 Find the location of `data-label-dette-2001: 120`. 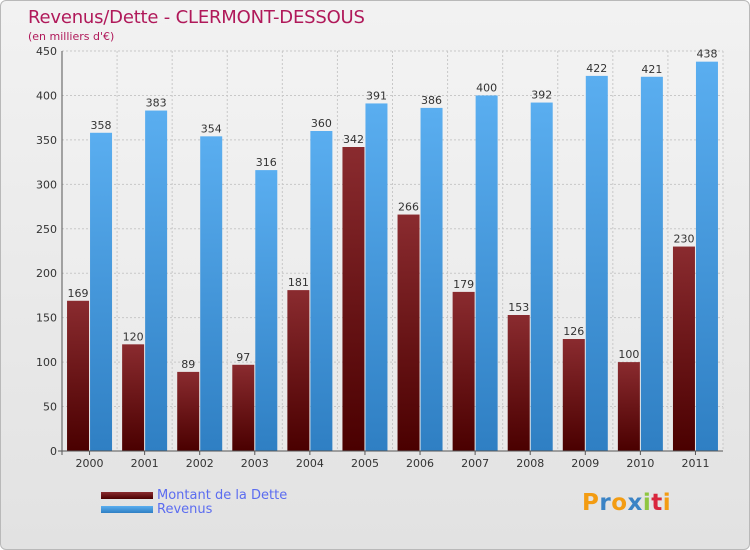

data-label-dette-2001: 120 is located at coordinates (133, 336).